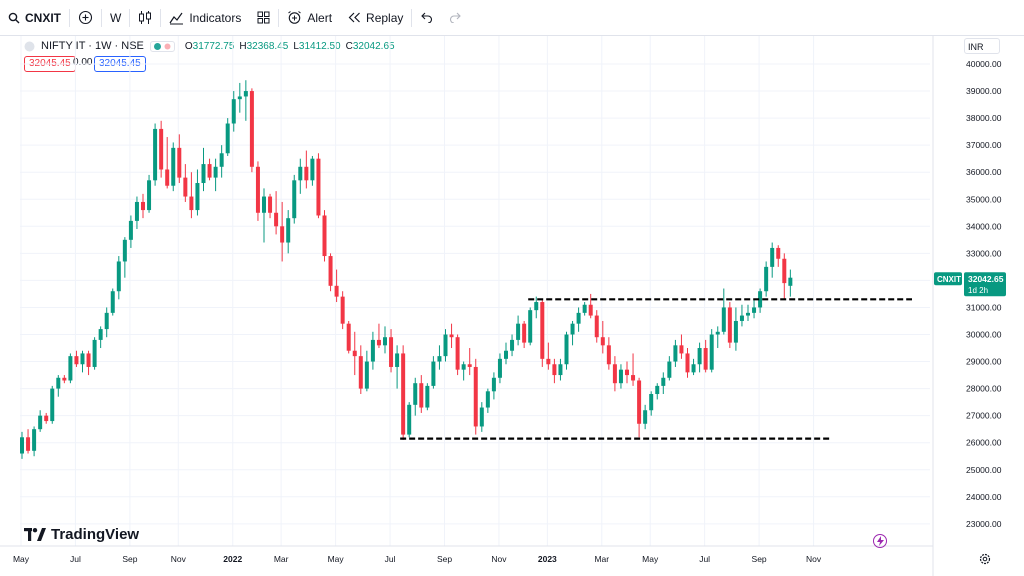  I want to click on redo-button, so click(455, 18).